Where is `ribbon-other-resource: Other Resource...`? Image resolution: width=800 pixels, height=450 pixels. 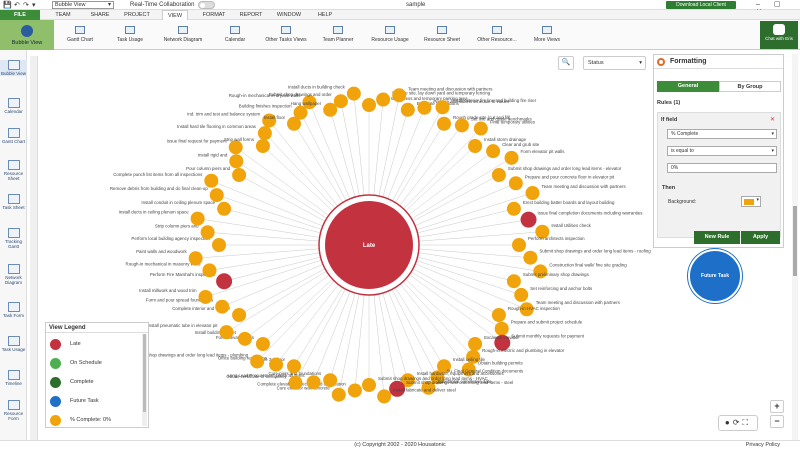
ribbon-other-resource: Other Resource... is located at coordinates (497, 35).